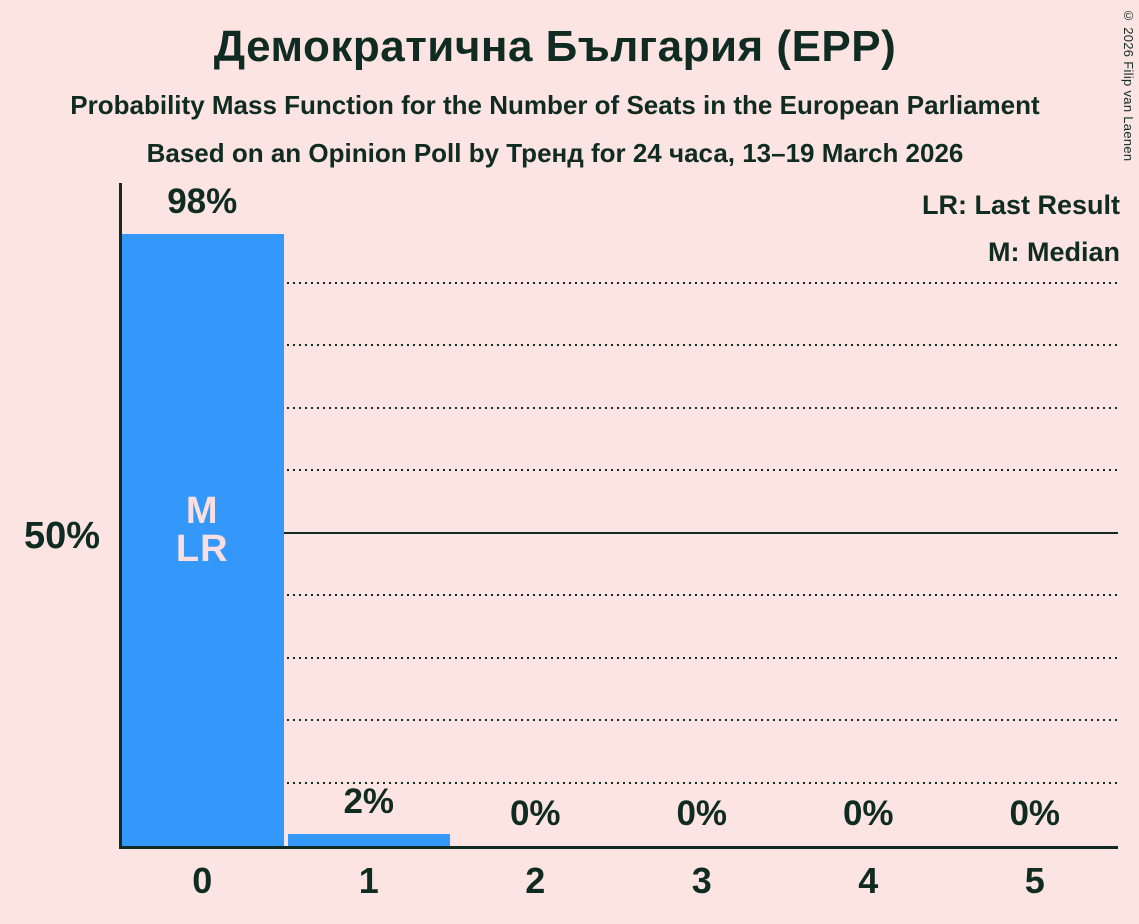 Image resolution: width=1139 pixels, height=924 pixels. What do you see at coordinates (618, 782) in the screenshot?
I see `gridline-10-percent` at bounding box center [618, 782].